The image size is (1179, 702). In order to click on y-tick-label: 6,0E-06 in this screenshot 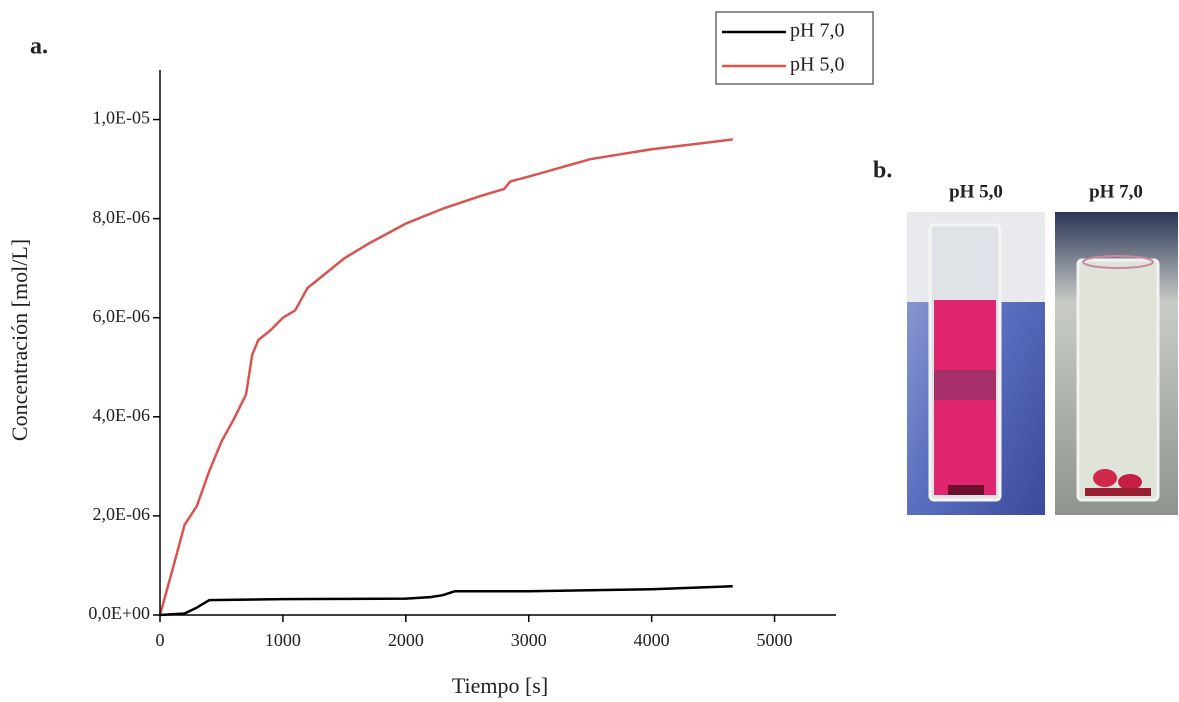, I will do `click(122, 316)`.